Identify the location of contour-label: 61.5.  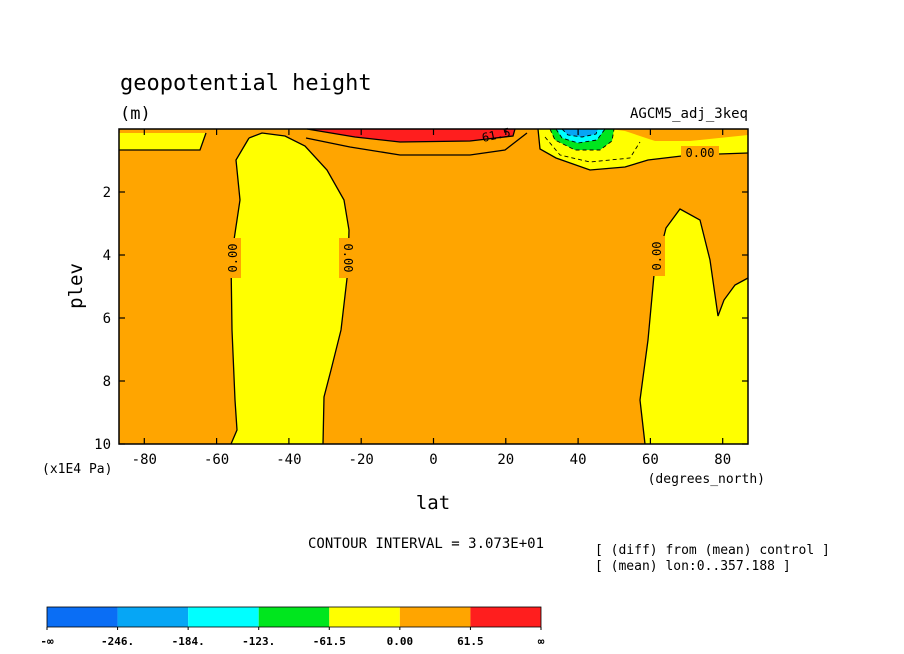
(496, 135).